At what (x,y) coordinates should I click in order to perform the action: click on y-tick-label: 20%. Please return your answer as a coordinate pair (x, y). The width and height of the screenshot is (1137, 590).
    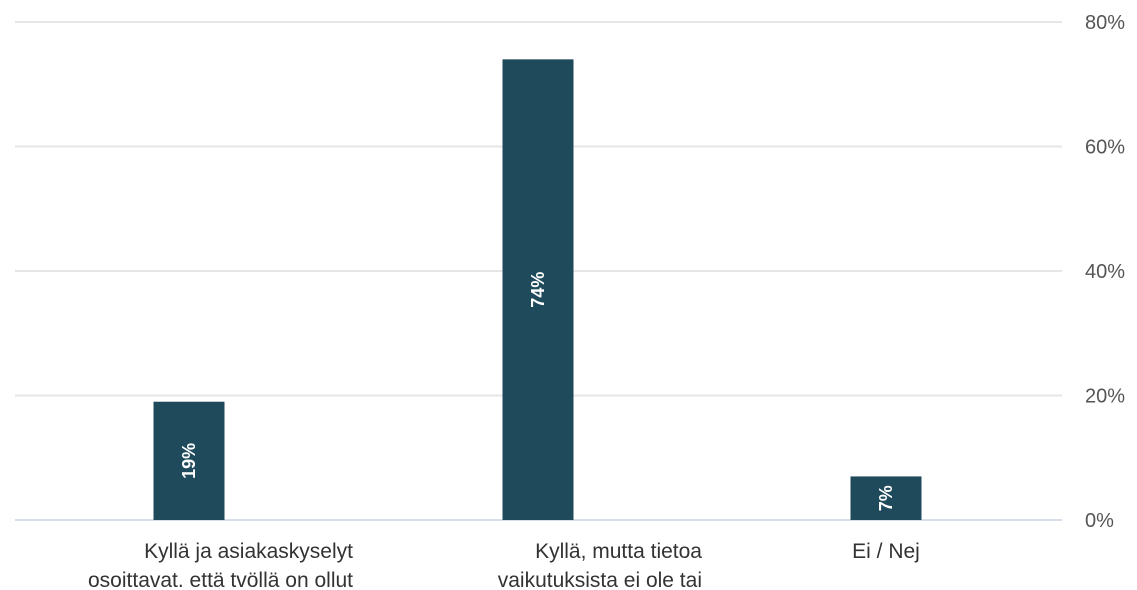
    Looking at the image, I should click on (1105, 397).